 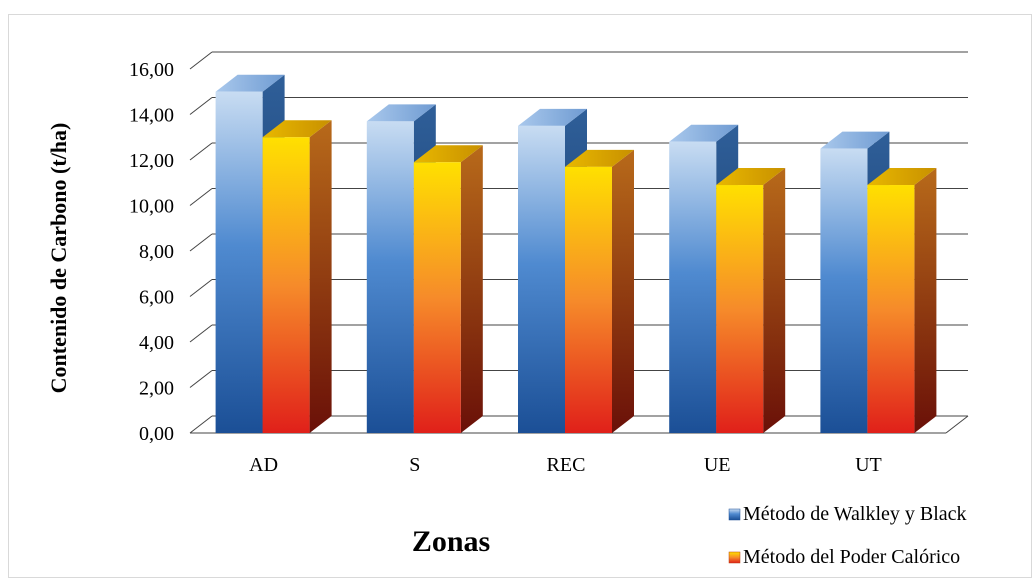 What do you see at coordinates (957, 424) in the screenshot?
I see `floor-side-edge` at bounding box center [957, 424].